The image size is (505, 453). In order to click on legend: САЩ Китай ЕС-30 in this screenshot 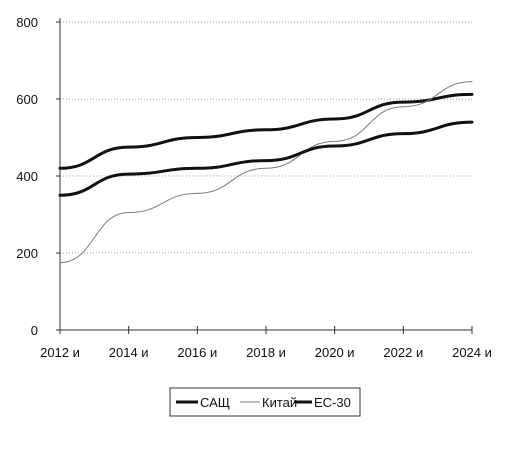, I will do `click(265, 402)`.